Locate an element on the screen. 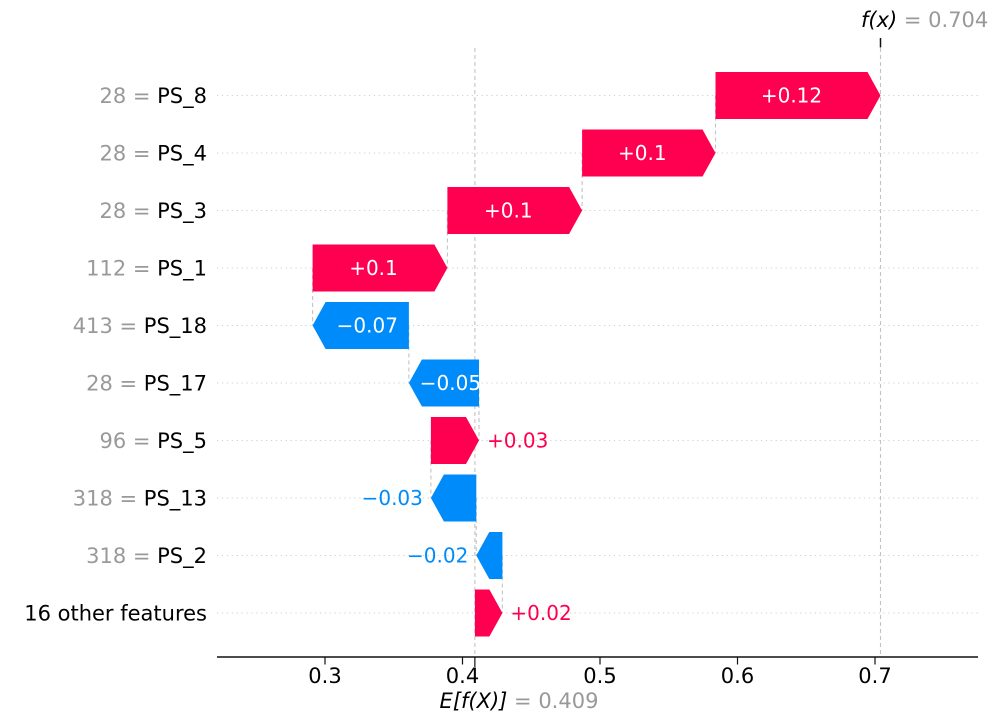  x-tick-label-0.4: 0.4 is located at coordinates (462, 676).